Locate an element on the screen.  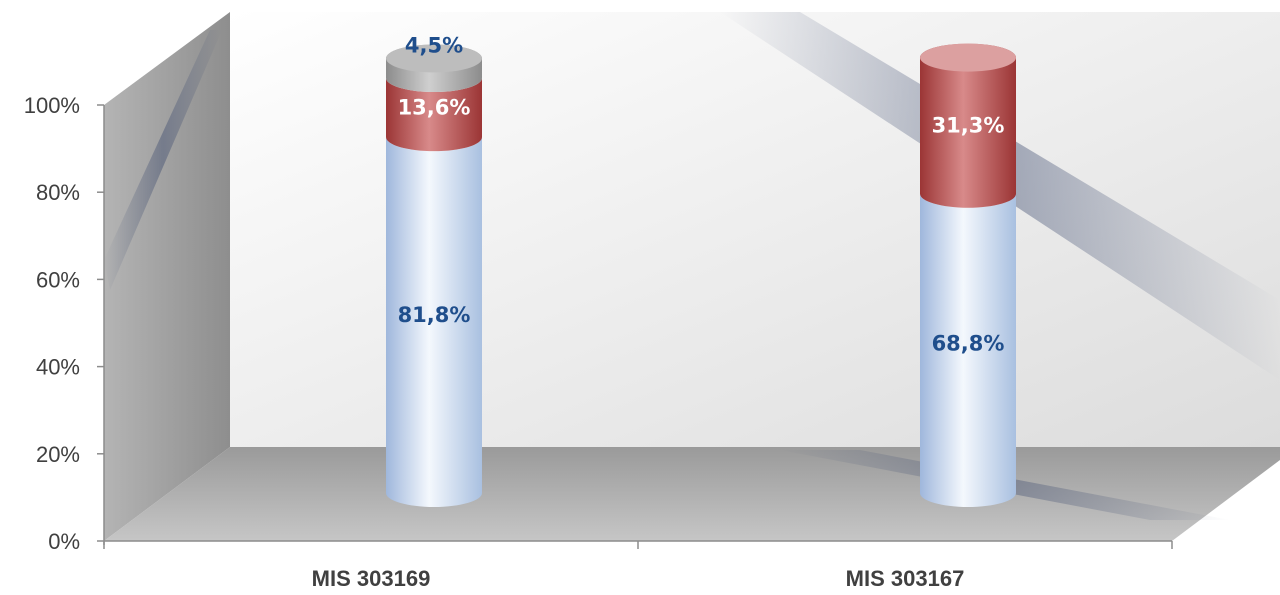
x-category-label: MIS 303169 is located at coordinates (371, 578).